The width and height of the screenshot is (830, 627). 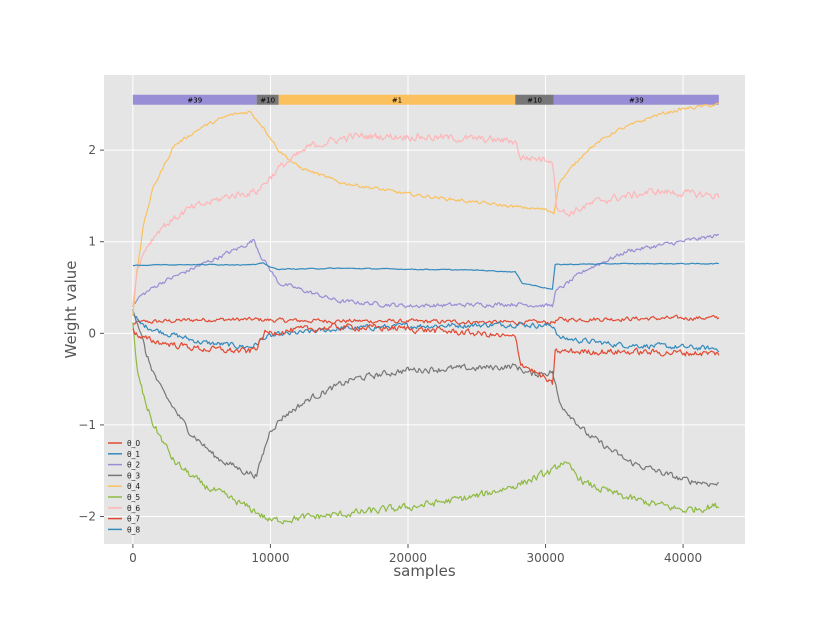 What do you see at coordinates (133, 454) in the screenshot?
I see `legend-label: θ_1` at bounding box center [133, 454].